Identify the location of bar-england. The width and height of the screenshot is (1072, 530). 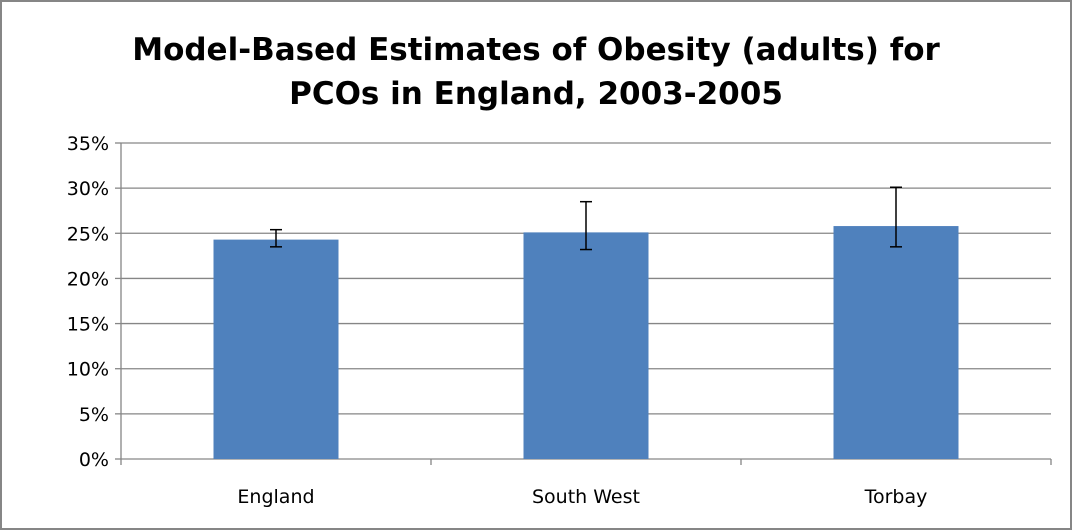
(276, 349).